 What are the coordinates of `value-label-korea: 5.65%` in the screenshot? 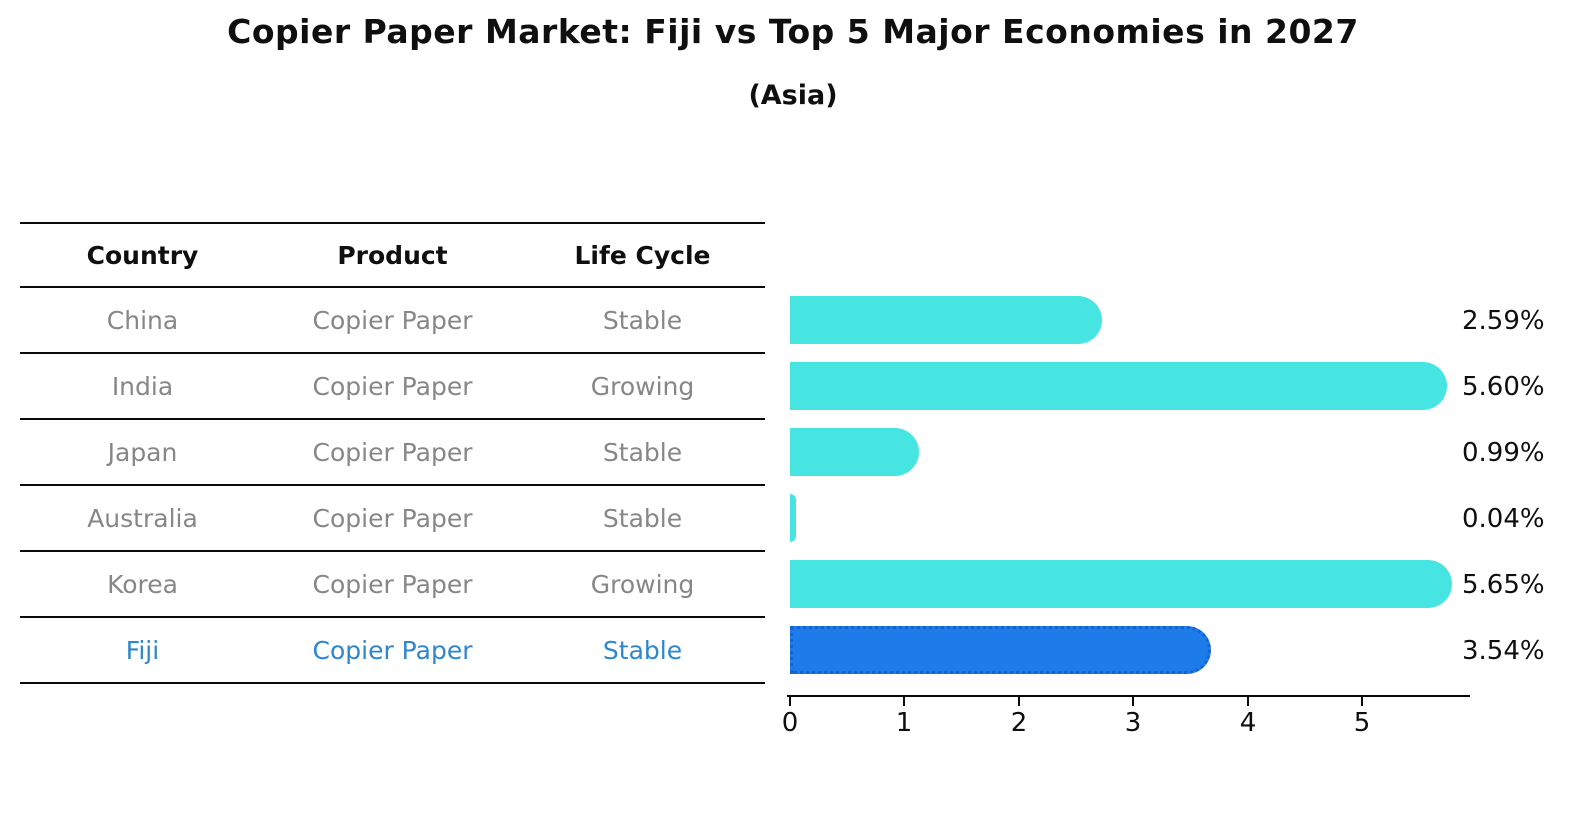 It's located at (1503, 585).